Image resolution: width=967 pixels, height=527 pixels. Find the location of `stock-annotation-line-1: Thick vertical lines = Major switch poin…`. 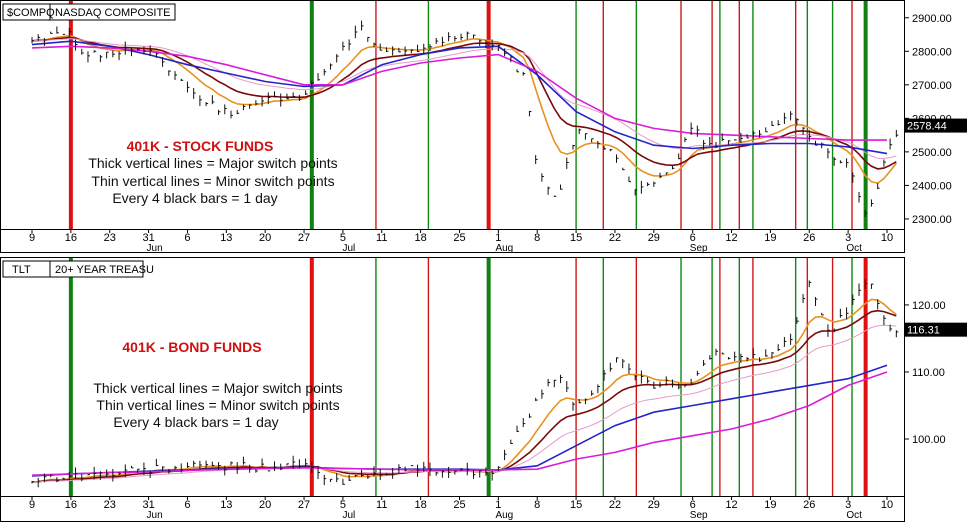

stock-annotation-line-1: Thick vertical lines = Major switch poin… is located at coordinates (212, 163).